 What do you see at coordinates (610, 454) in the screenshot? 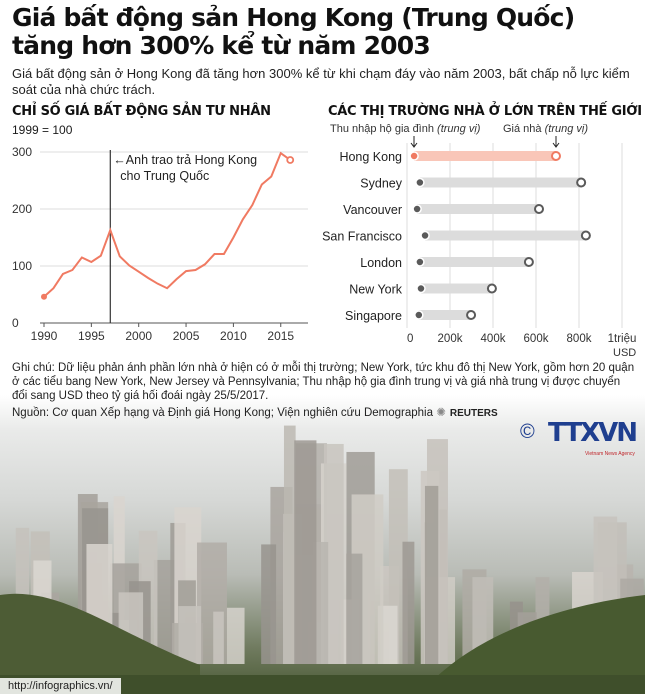
I see `ttxvn-tagline: Vietnam News Agency` at bounding box center [610, 454].